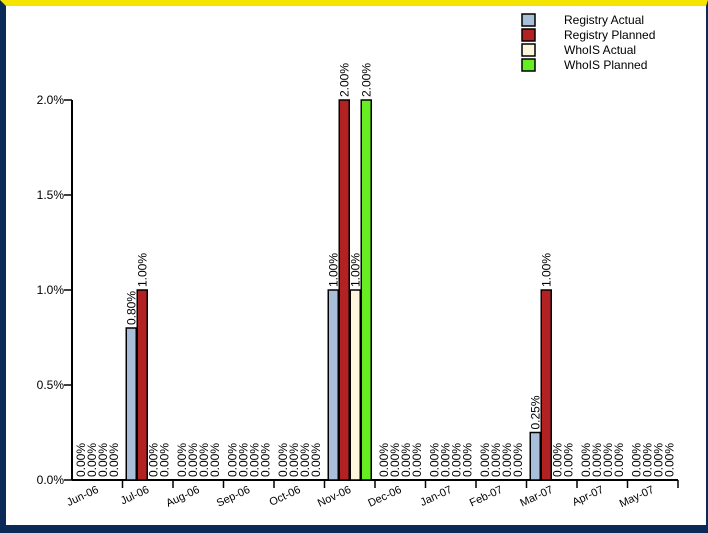  Describe the element at coordinates (135, 496) in the screenshot. I see `x-tick-label: Jul-06` at that location.